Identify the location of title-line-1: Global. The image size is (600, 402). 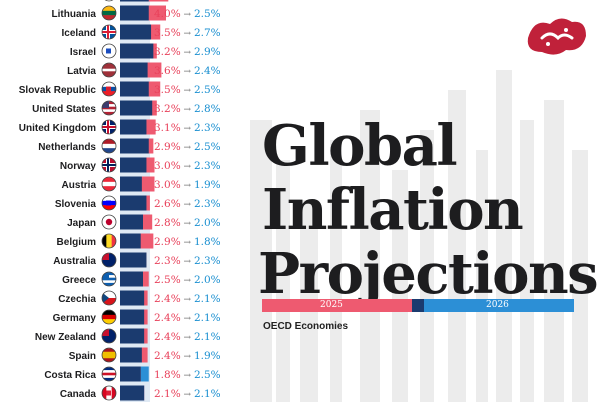
(360, 146).